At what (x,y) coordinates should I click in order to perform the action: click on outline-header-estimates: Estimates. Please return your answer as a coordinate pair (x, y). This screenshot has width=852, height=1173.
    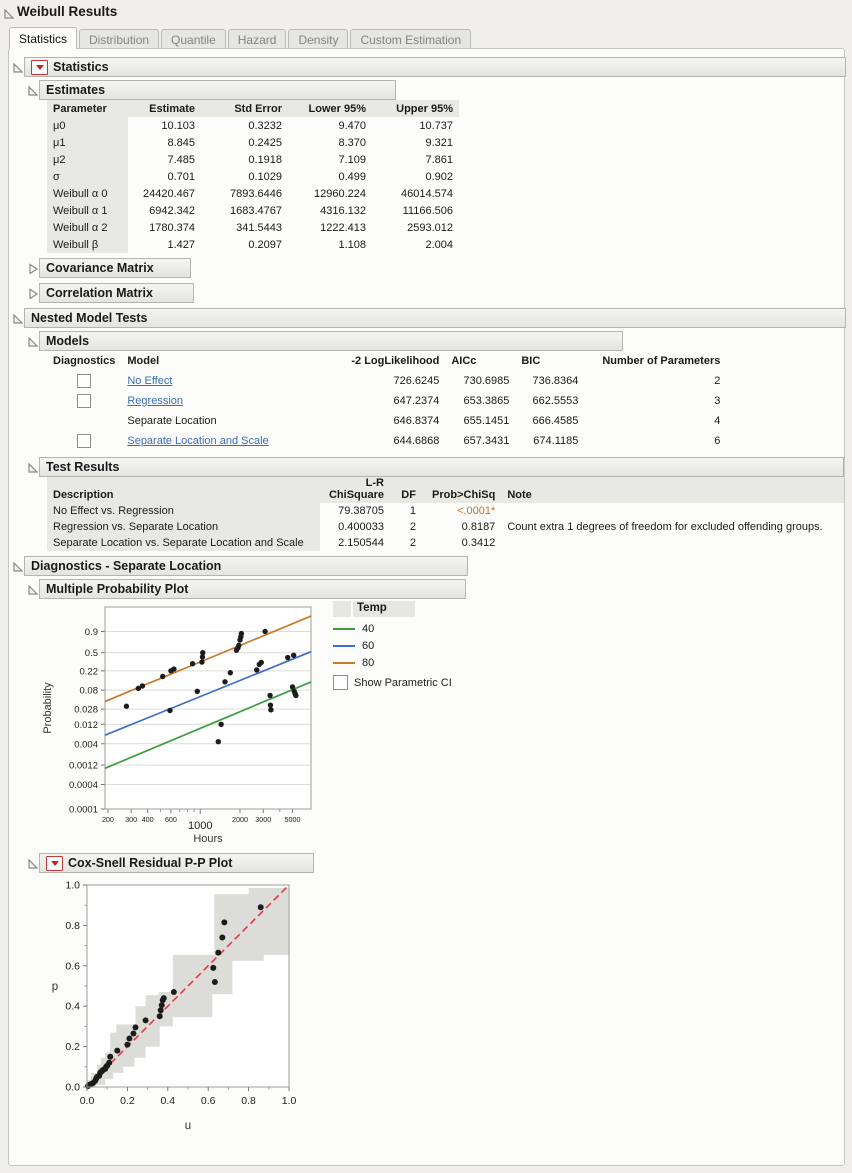
    Looking at the image, I should click on (212, 90).